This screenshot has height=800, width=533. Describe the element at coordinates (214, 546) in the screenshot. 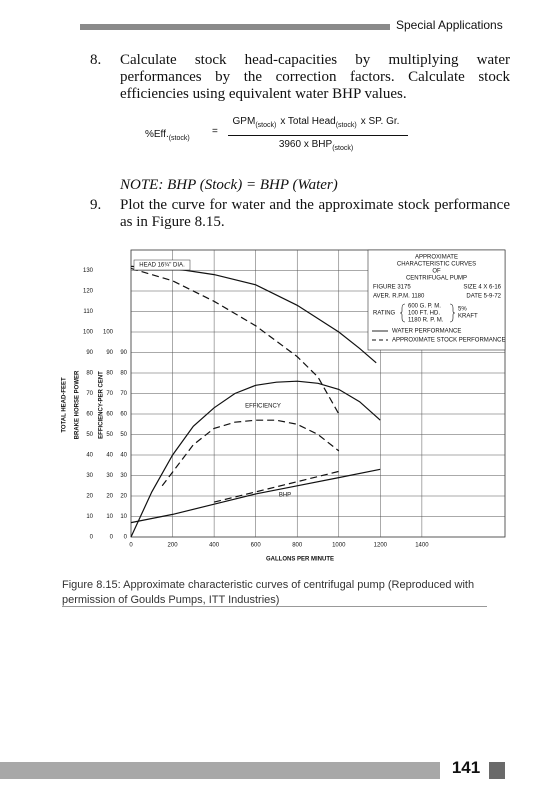

I see `x-tick-label: 400` at that location.